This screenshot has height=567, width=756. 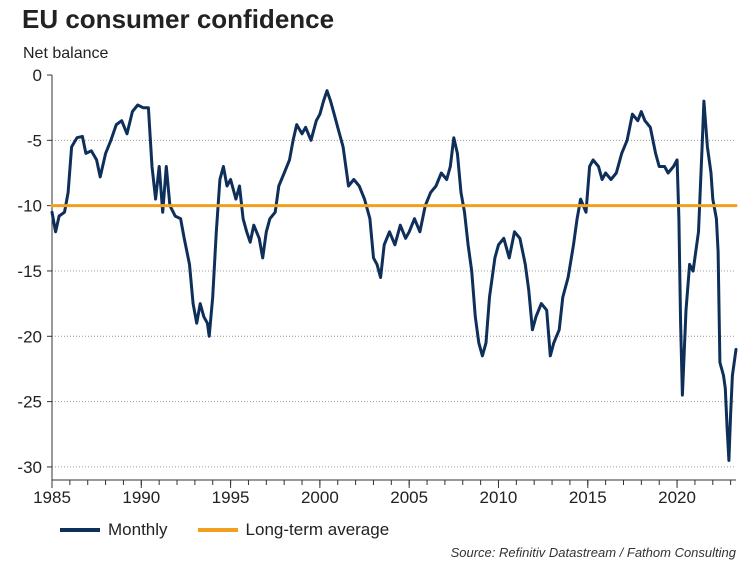 What do you see at coordinates (138, 529) in the screenshot?
I see `legend-label-monthly: Monthly` at bounding box center [138, 529].